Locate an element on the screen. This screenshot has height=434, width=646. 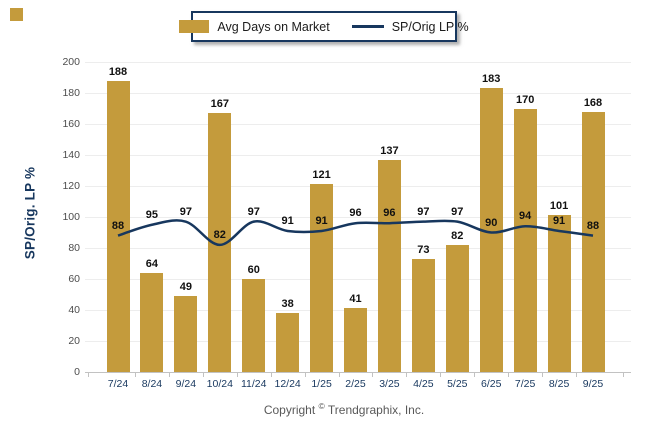
x-axis-label: 10/24 is located at coordinates (219, 384).